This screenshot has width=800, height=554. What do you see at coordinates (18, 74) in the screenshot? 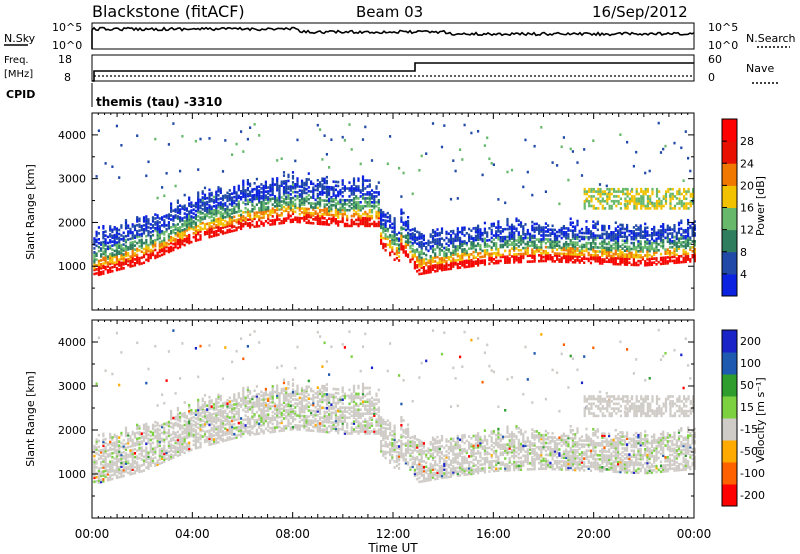
I see `freq-unit-label: [MHz]` at bounding box center [18, 74].